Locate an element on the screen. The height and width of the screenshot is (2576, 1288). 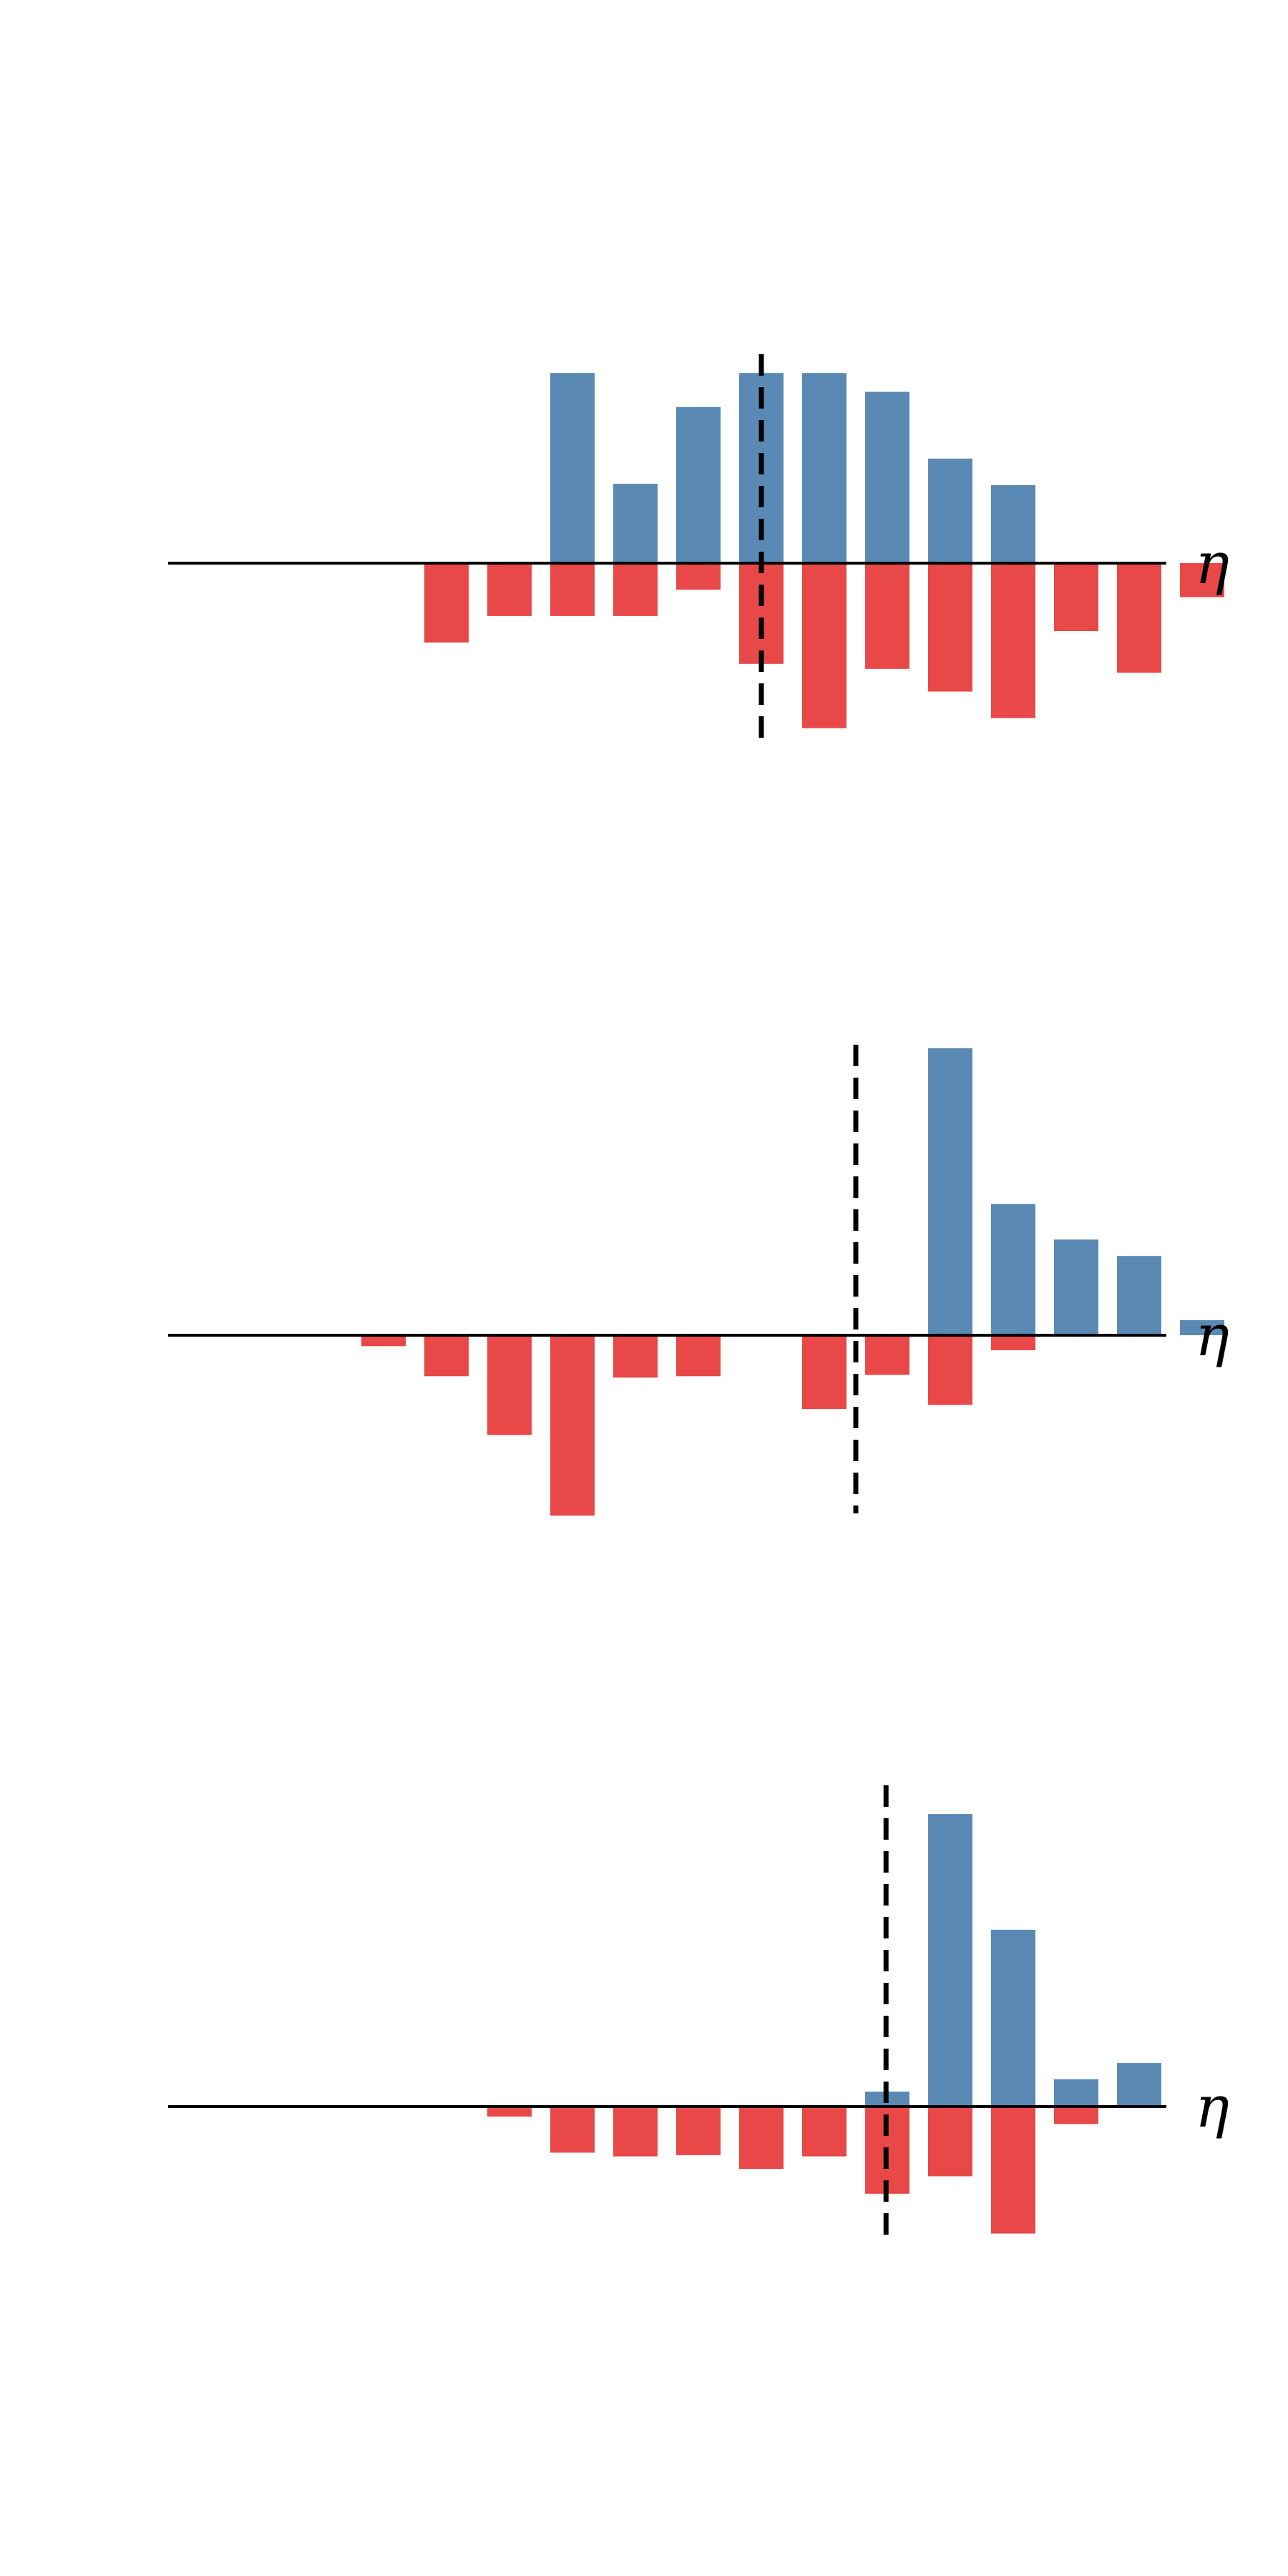
chart-panel-1: η is located at coordinates (698, 549).